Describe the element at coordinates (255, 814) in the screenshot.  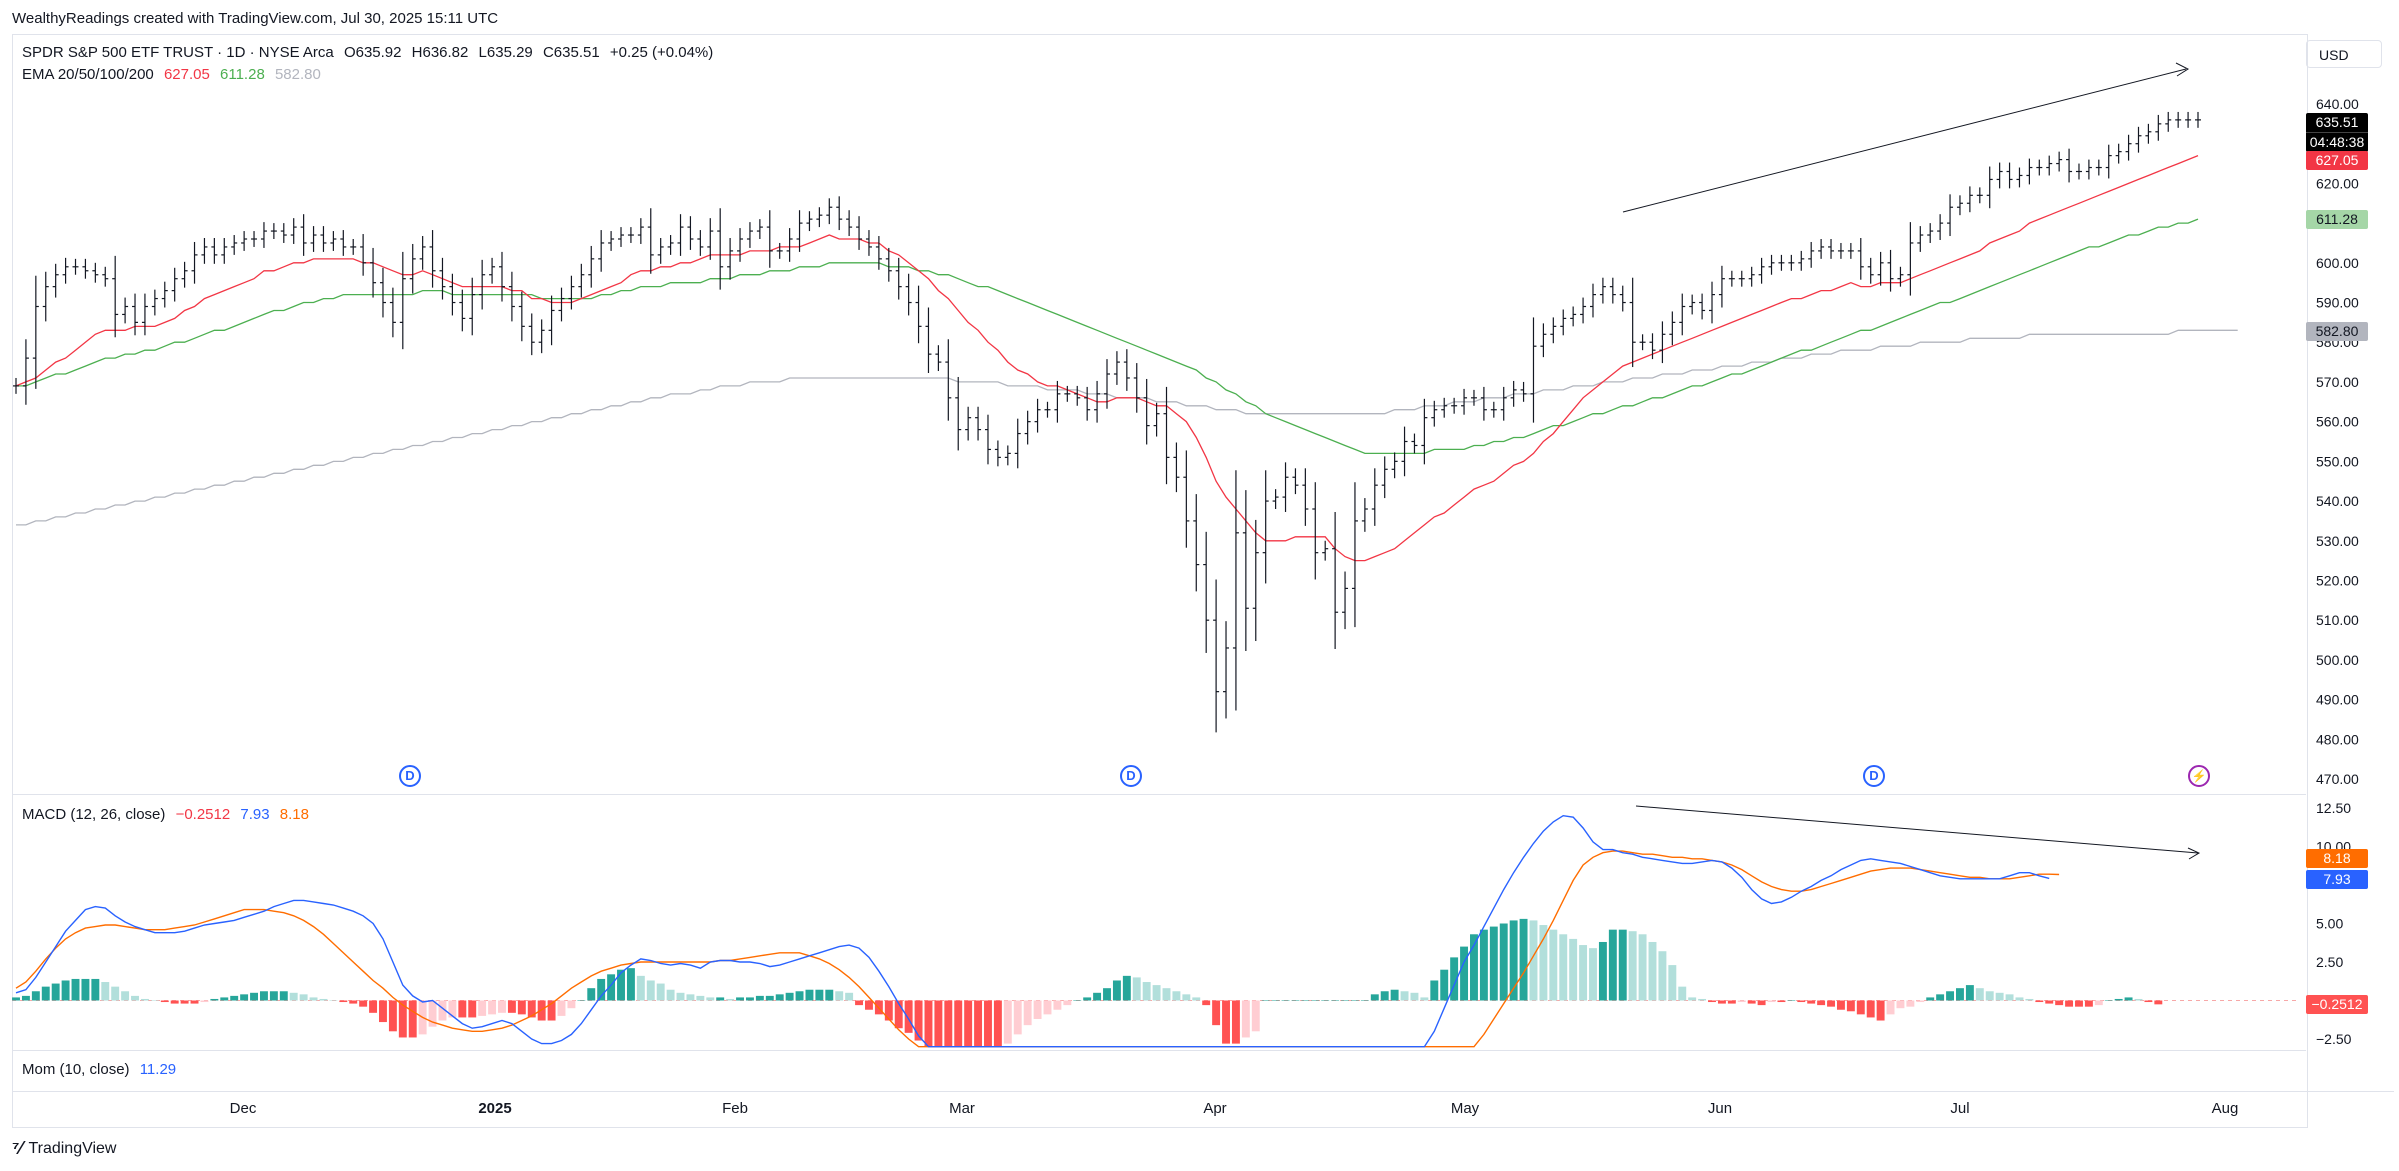
I see `macd-line-value: 7.93` at that location.